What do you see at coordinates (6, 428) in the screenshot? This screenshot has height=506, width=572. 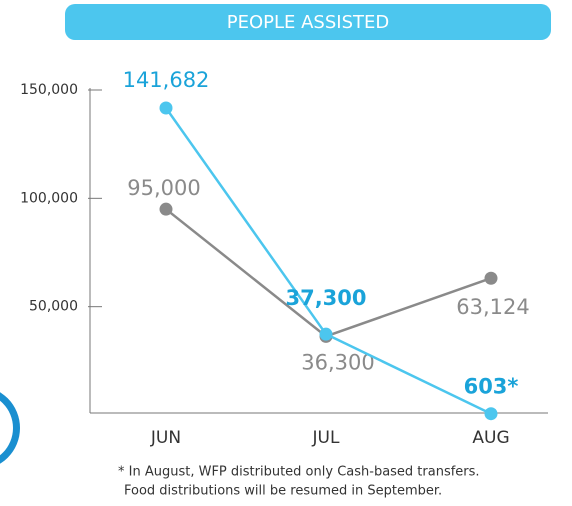 I see `decor-circle-inner` at bounding box center [6, 428].